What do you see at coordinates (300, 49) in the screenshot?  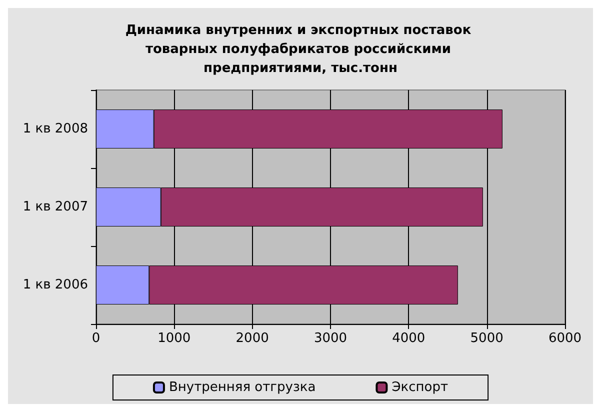 I see `chart-title: Динамика внутренних и экспортных поставок товарных полуфабрикатов российскими предприятиями, тыс.тонн` at bounding box center [300, 49].